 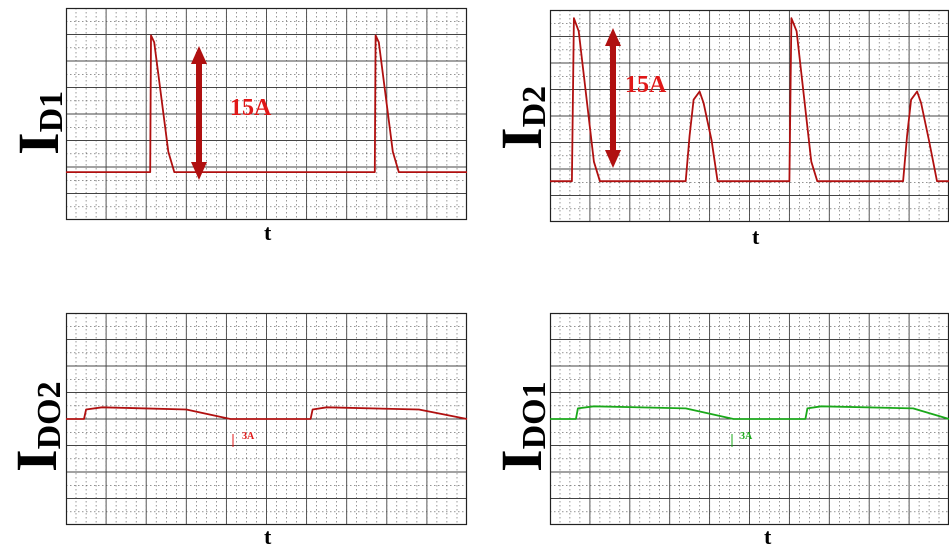 I want to click on xlabel-ido1: t, so click(x=768, y=536).